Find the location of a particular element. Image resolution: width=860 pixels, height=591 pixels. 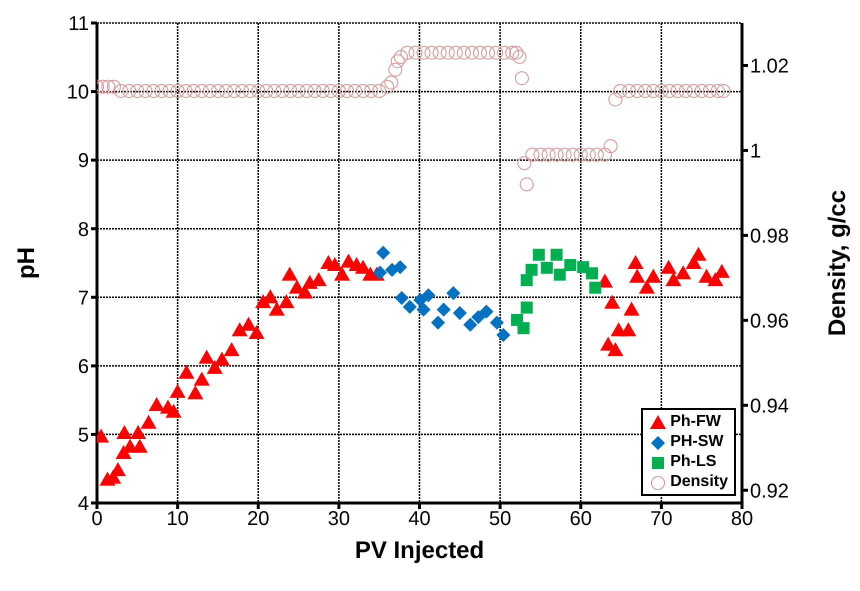

x-tick-label: 50 is located at coordinates (500, 519).